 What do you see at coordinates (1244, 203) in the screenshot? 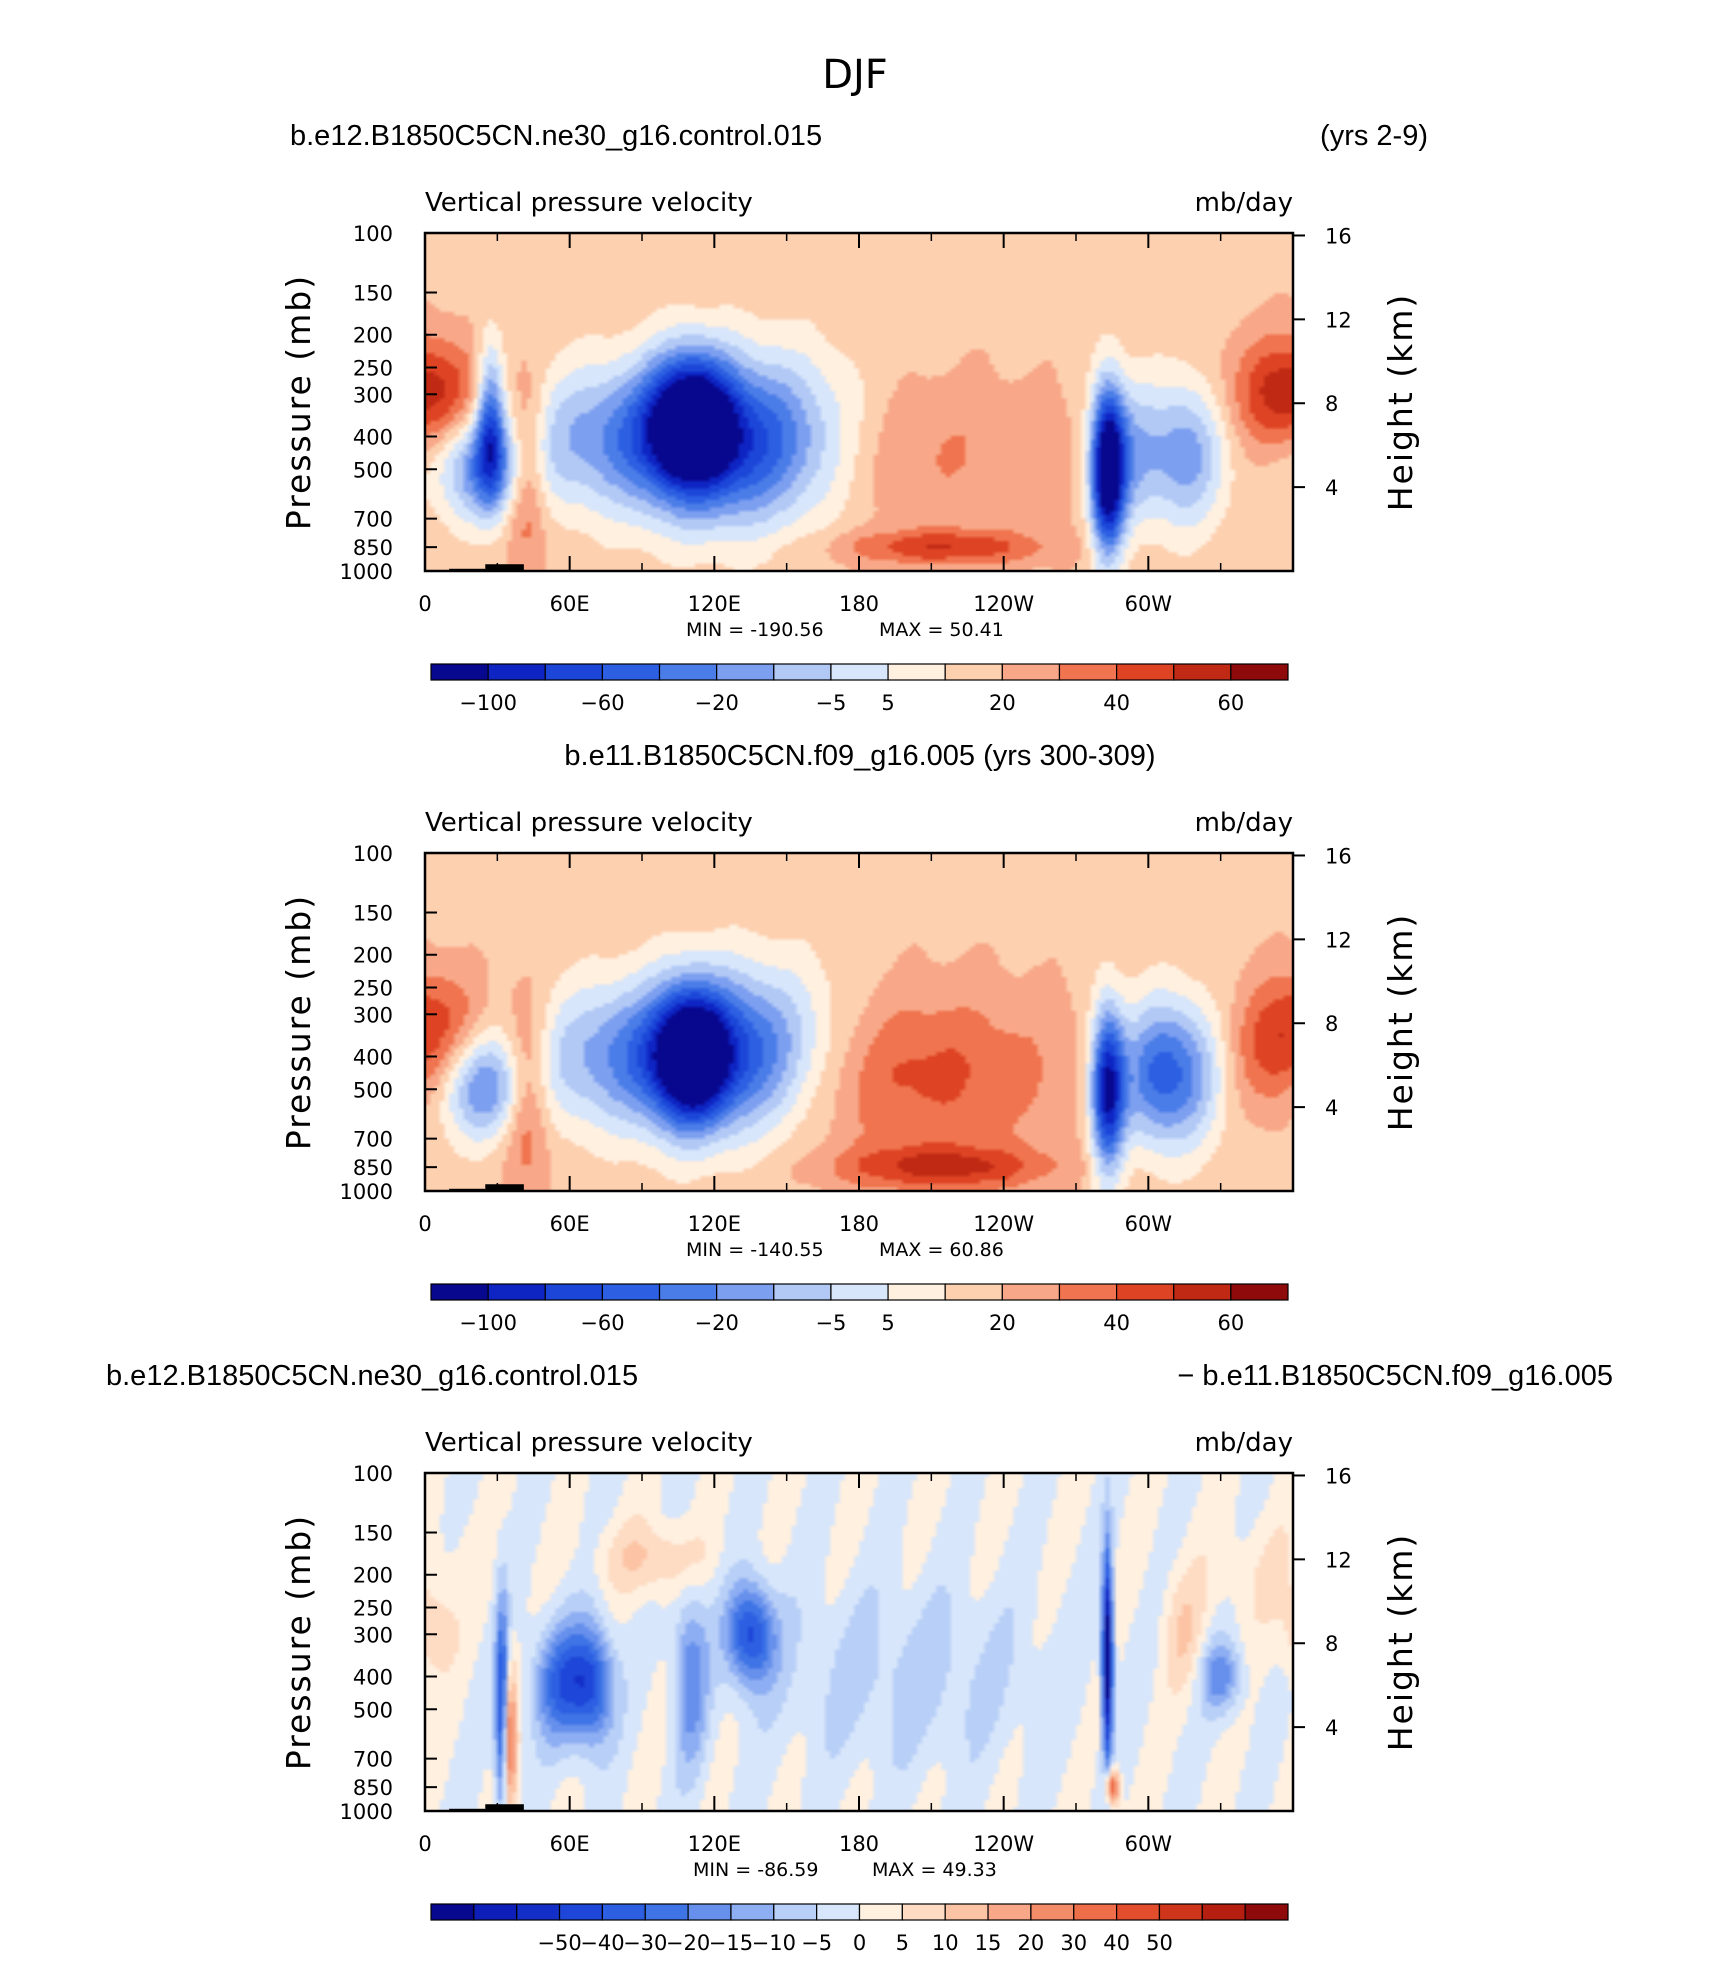
I see `units-label: mb/day` at bounding box center [1244, 203].